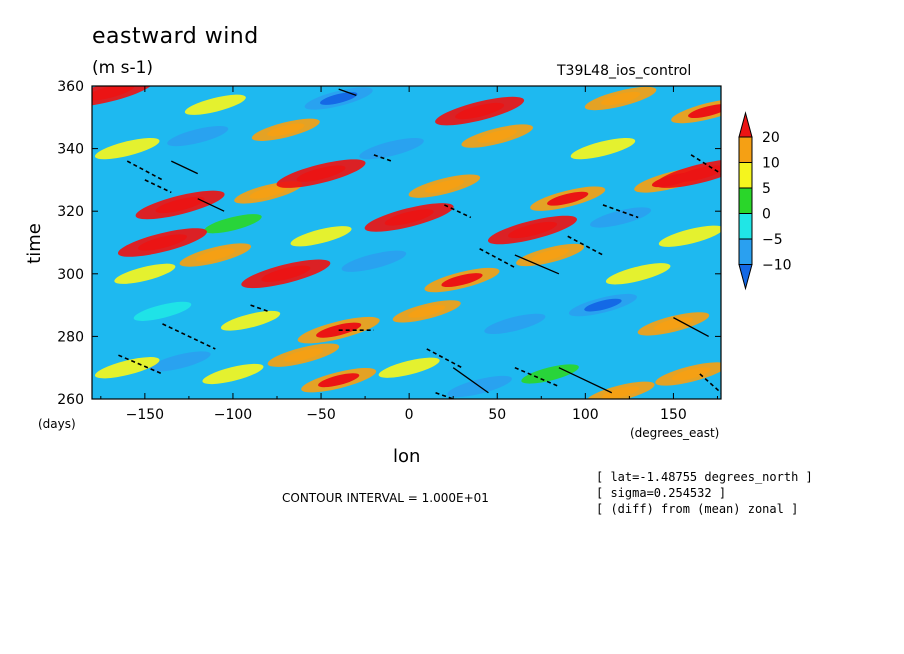  Describe the element at coordinates (745, 124) in the screenshot. I see `colorbar-max-triangle` at that location.